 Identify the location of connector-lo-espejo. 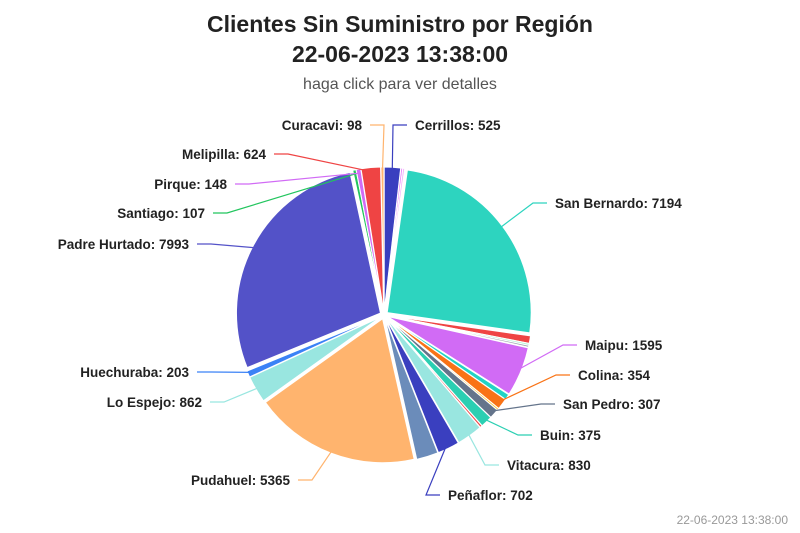
(235, 394).